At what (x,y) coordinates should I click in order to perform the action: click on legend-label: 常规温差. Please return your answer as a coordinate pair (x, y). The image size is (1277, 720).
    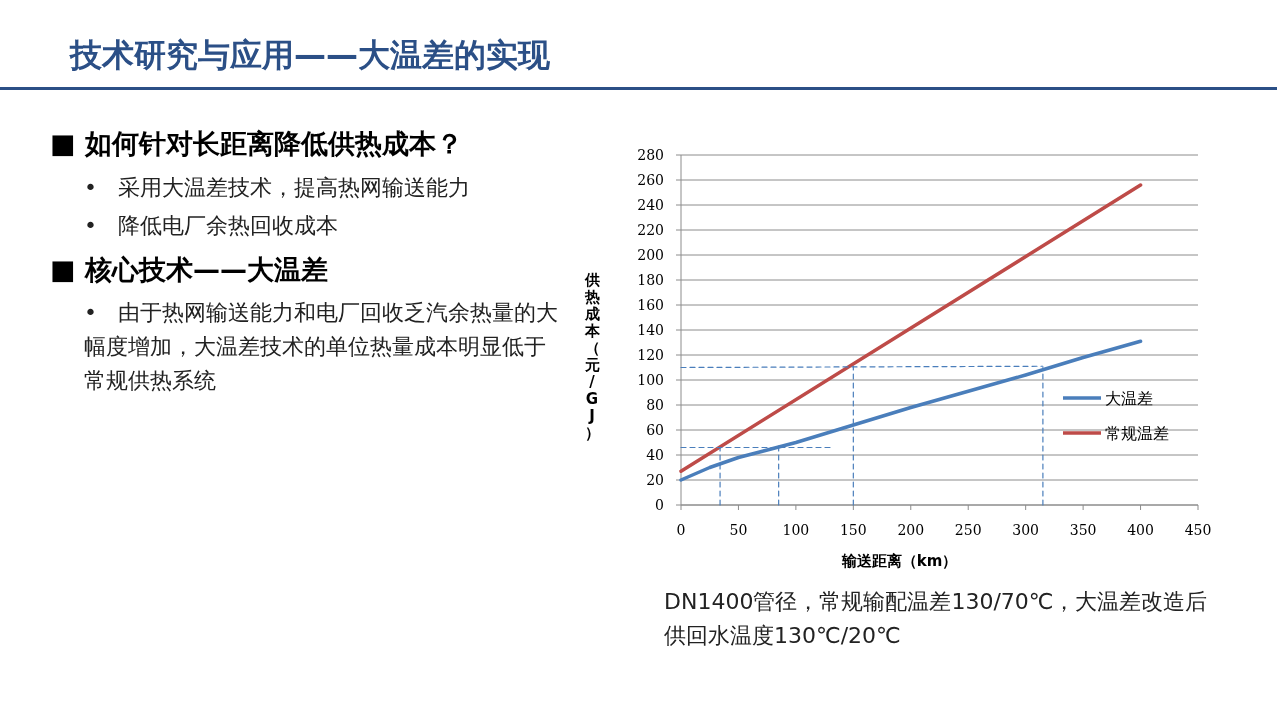
    Looking at the image, I should click on (1137, 433).